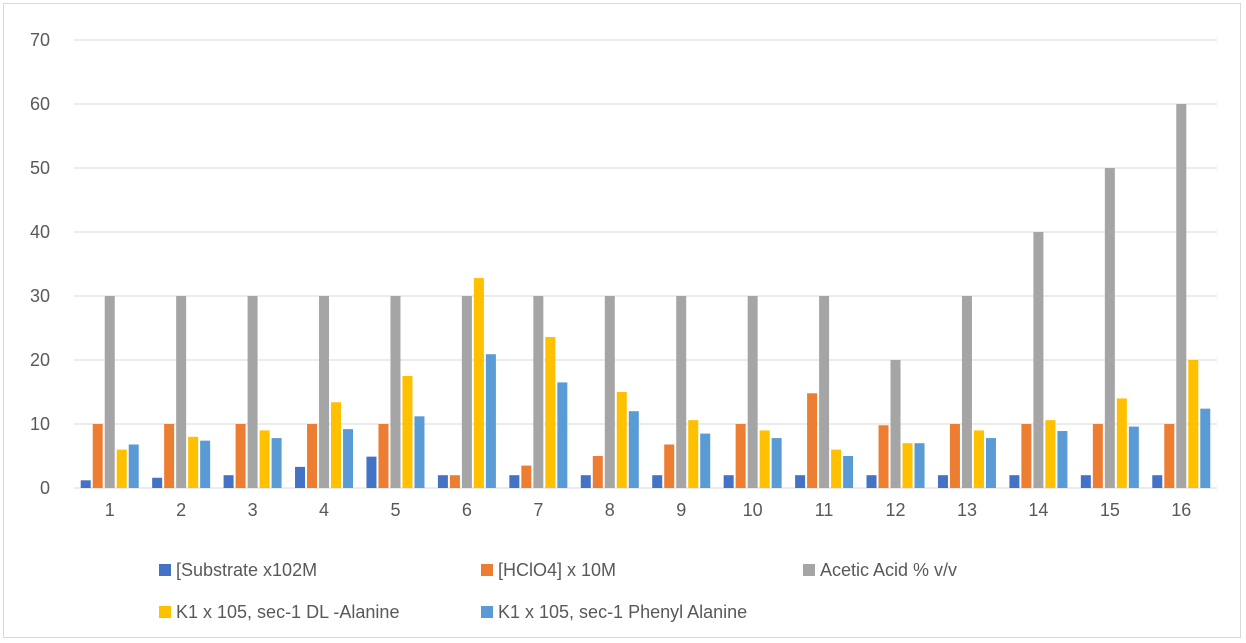 This screenshot has height=643, width=1246. Describe the element at coordinates (648, 510) in the screenshot. I see `x-axis-tick-labels: 1 2 3 4 5 6 7 8 9 10 11 12 13 14 15 16` at that location.